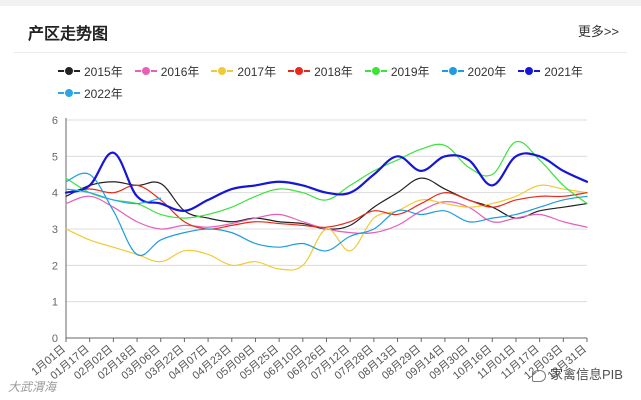 This screenshot has height=400, width=641. What do you see at coordinates (55, 339) in the screenshot?
I see `y-tick-label: 0` at bounding box center [55, 339].